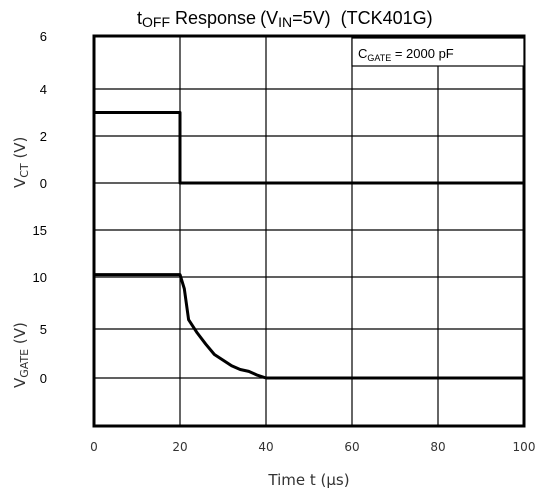 Image resolution: width=542 pixels, height=499 pixels. Describe the element at coordinates (362, 53) in the screenshot. I see `legend-main: C` at that location.